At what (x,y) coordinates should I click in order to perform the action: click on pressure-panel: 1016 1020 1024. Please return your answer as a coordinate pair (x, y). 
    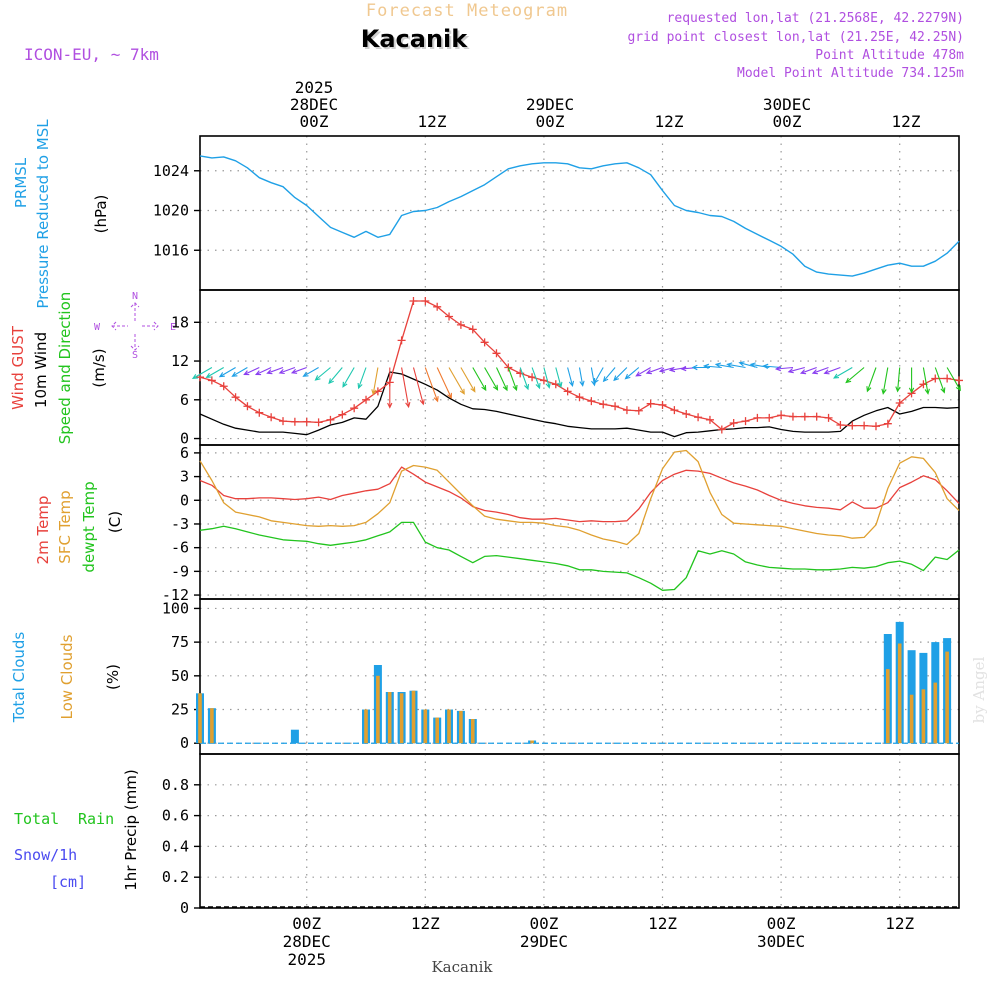
    Looking at the image, I should click on (556, 213).